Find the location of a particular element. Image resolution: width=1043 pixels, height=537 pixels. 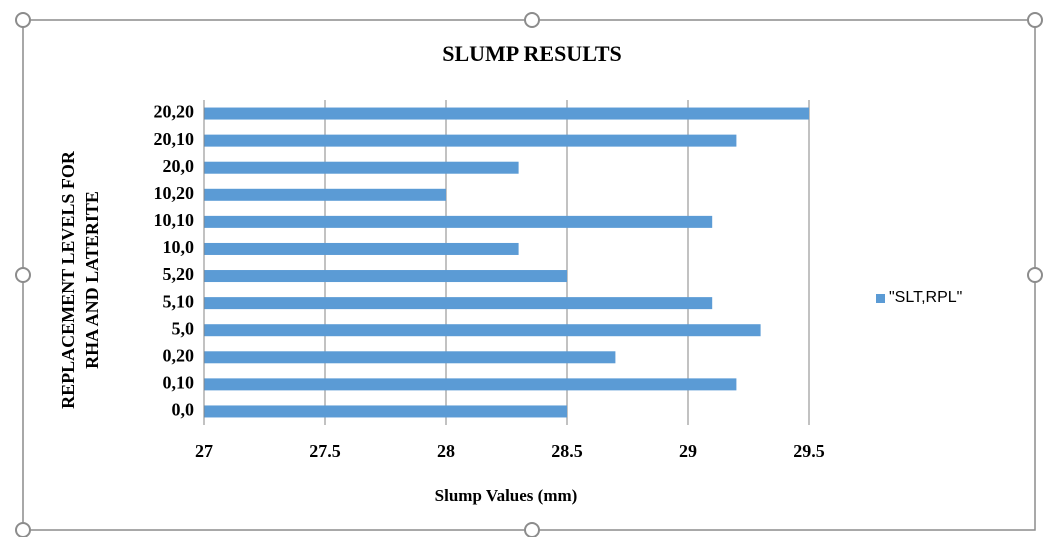

chart-title: SLUMP RESULTS is located at coordinates (532, 53).